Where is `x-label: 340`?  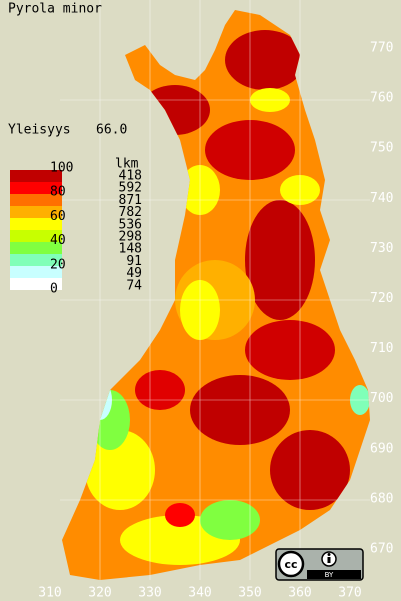 x-label: 340 is located at coordinates (199, 593).